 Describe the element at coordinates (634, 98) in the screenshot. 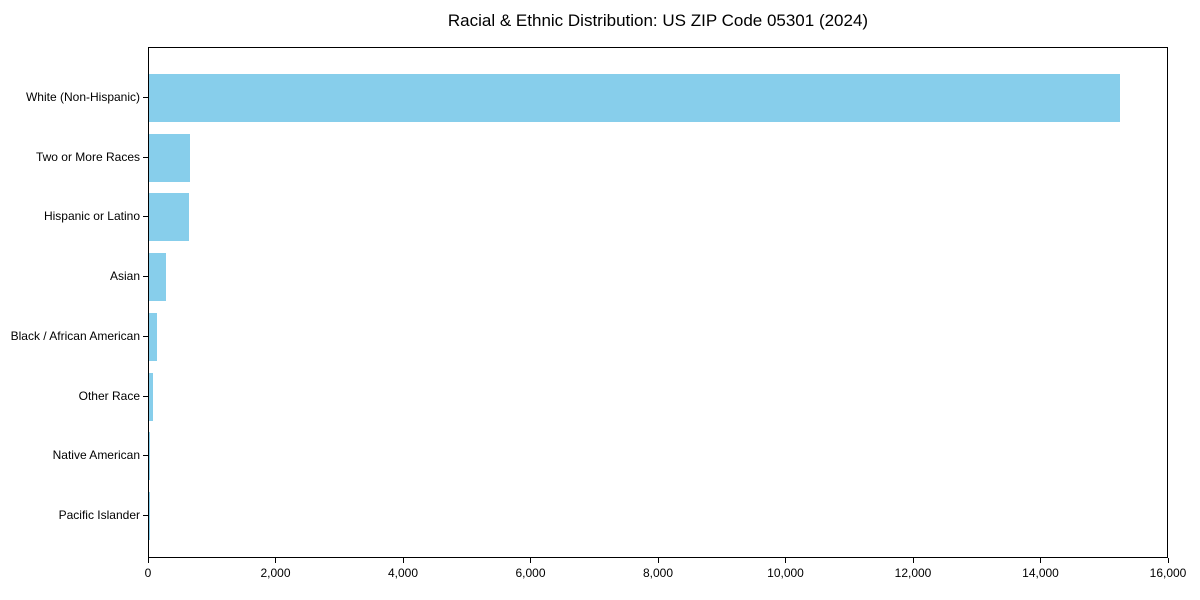

I see `bar-white-non-hispanic` at that location.